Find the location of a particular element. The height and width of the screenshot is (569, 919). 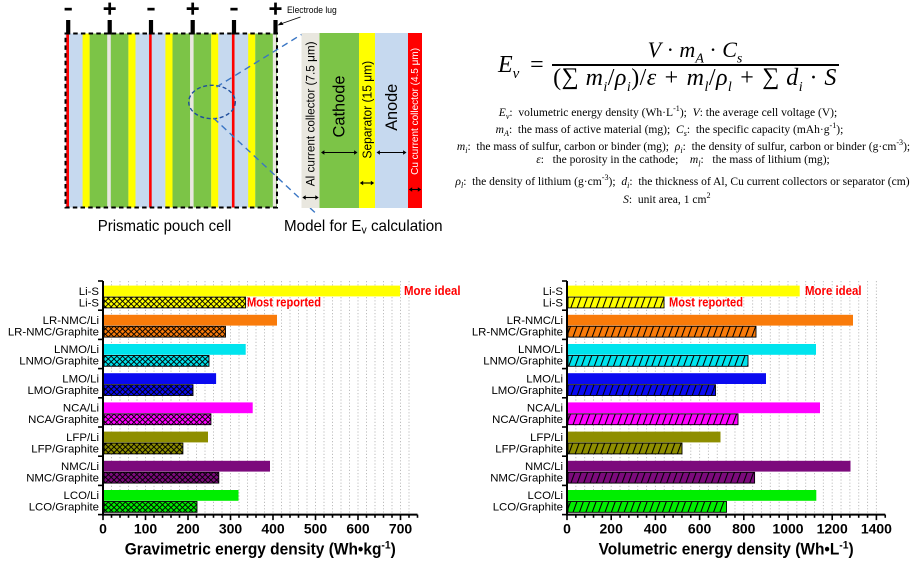

svg-text: 1000 is located at coordinates (787, 529).